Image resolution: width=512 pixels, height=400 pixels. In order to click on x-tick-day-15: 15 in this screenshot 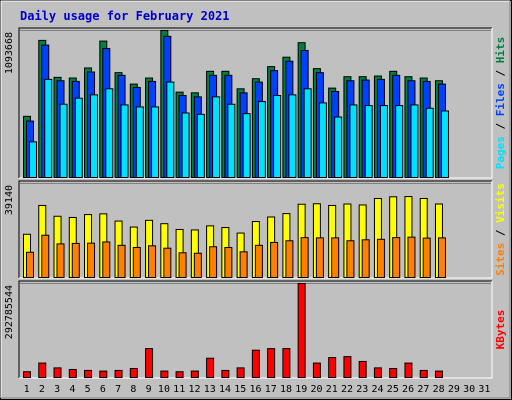, I will do `click(240, 389)`.